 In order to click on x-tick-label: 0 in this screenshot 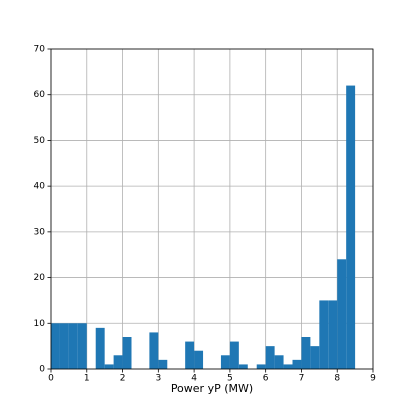, I will do `click(51, 379)`.